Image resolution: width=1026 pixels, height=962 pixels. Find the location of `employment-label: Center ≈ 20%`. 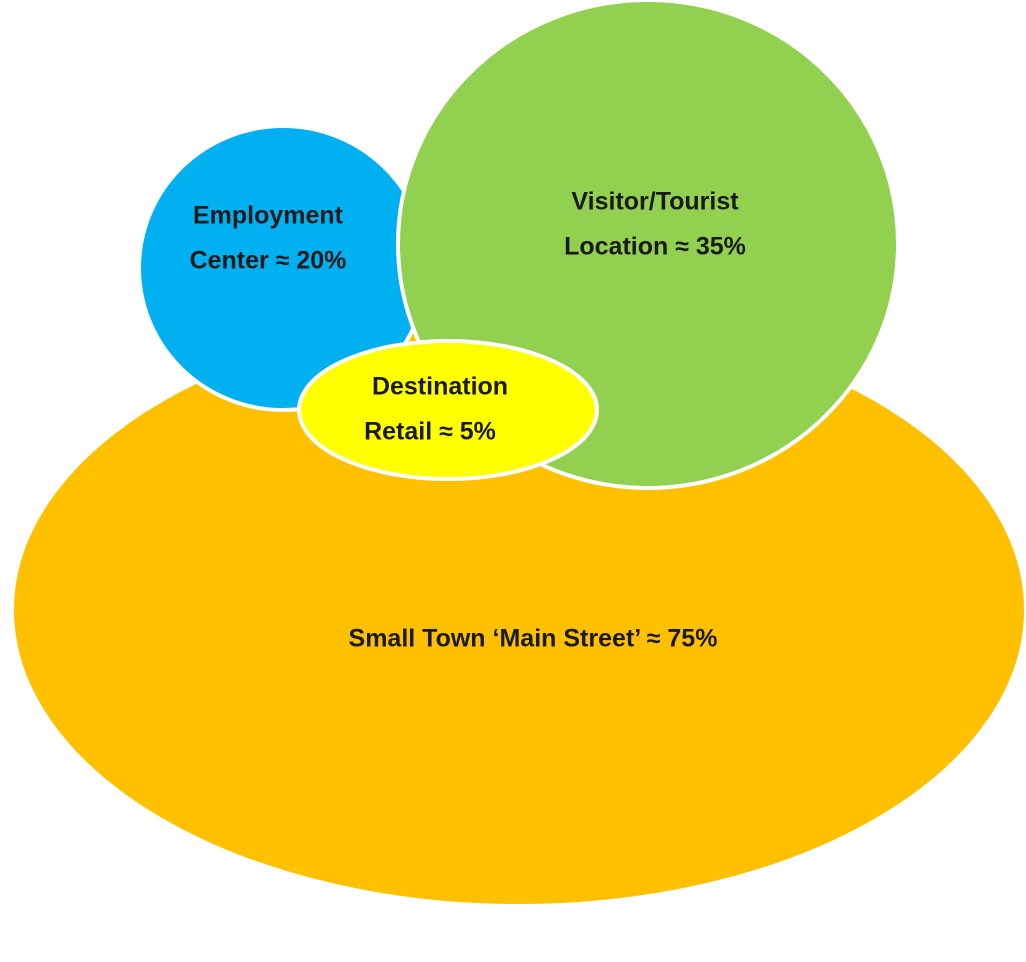

employment-label: Center ≈ 20% is located at coordinates (268, 261).